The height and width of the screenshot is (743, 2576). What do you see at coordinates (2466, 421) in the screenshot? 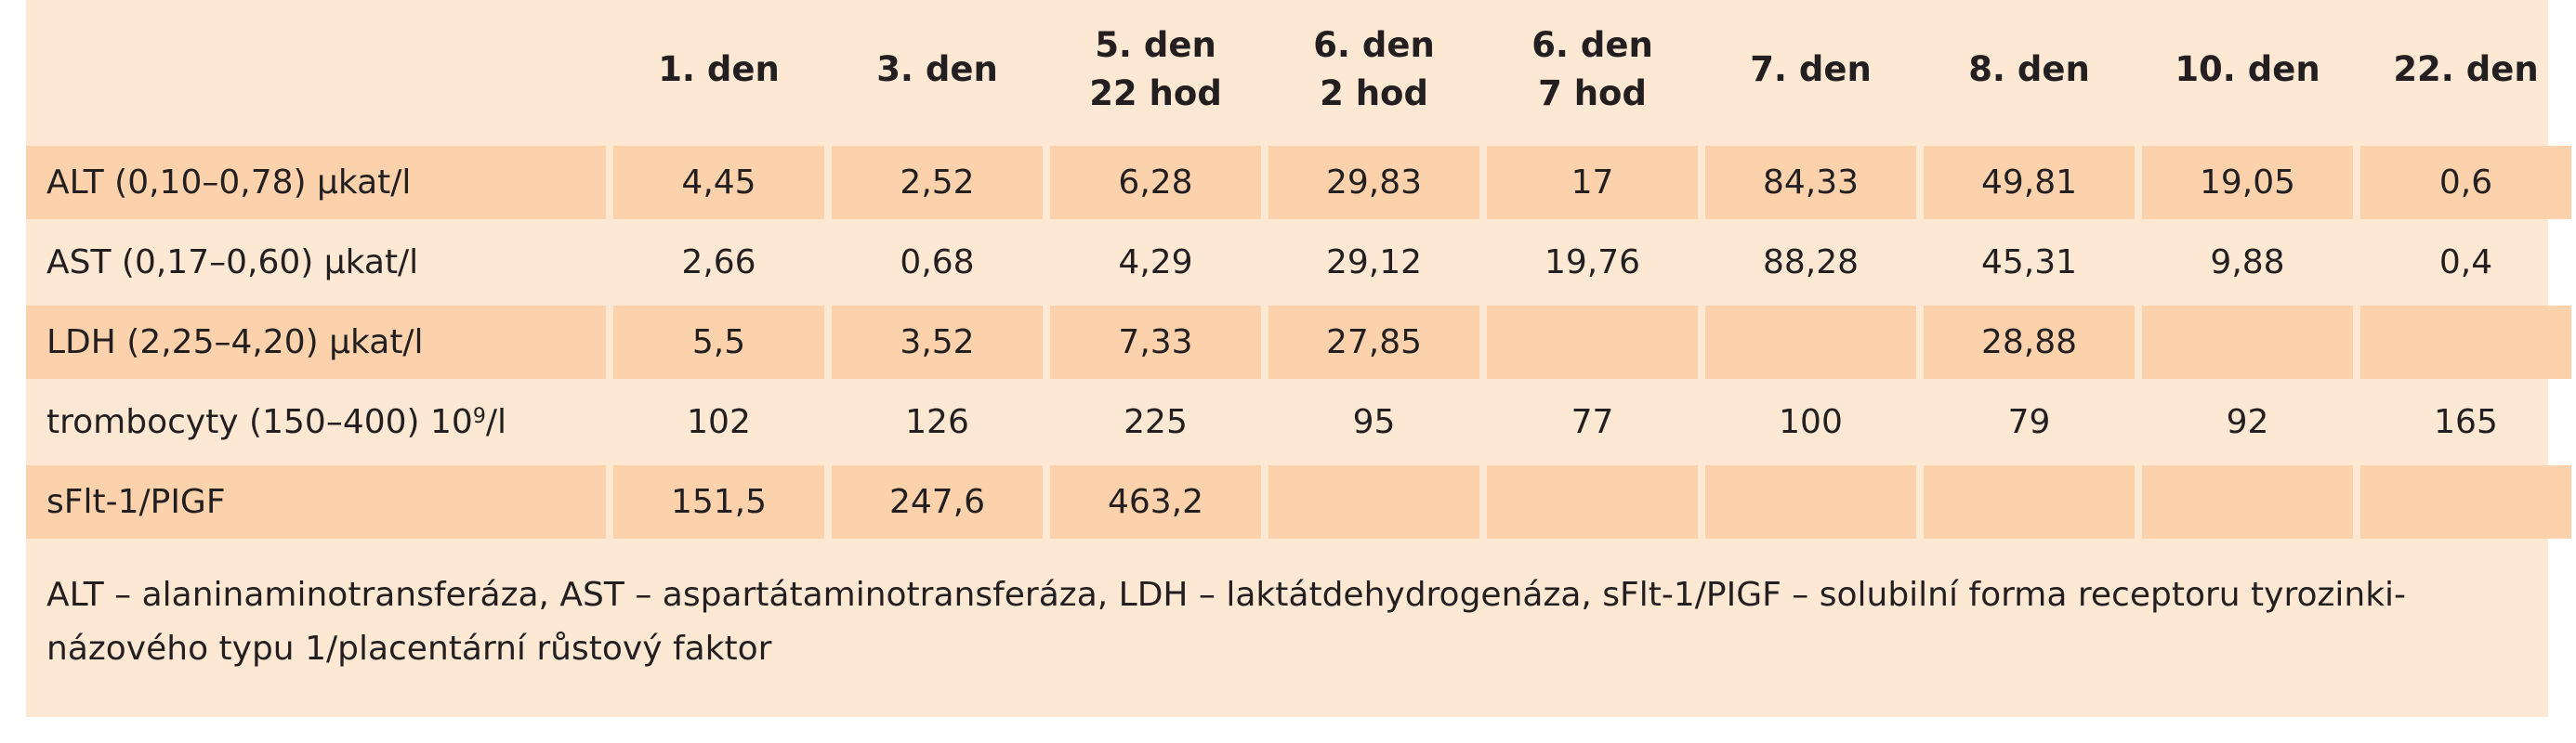
I see `table-cell: 165` at bounding box center [2466, 421].